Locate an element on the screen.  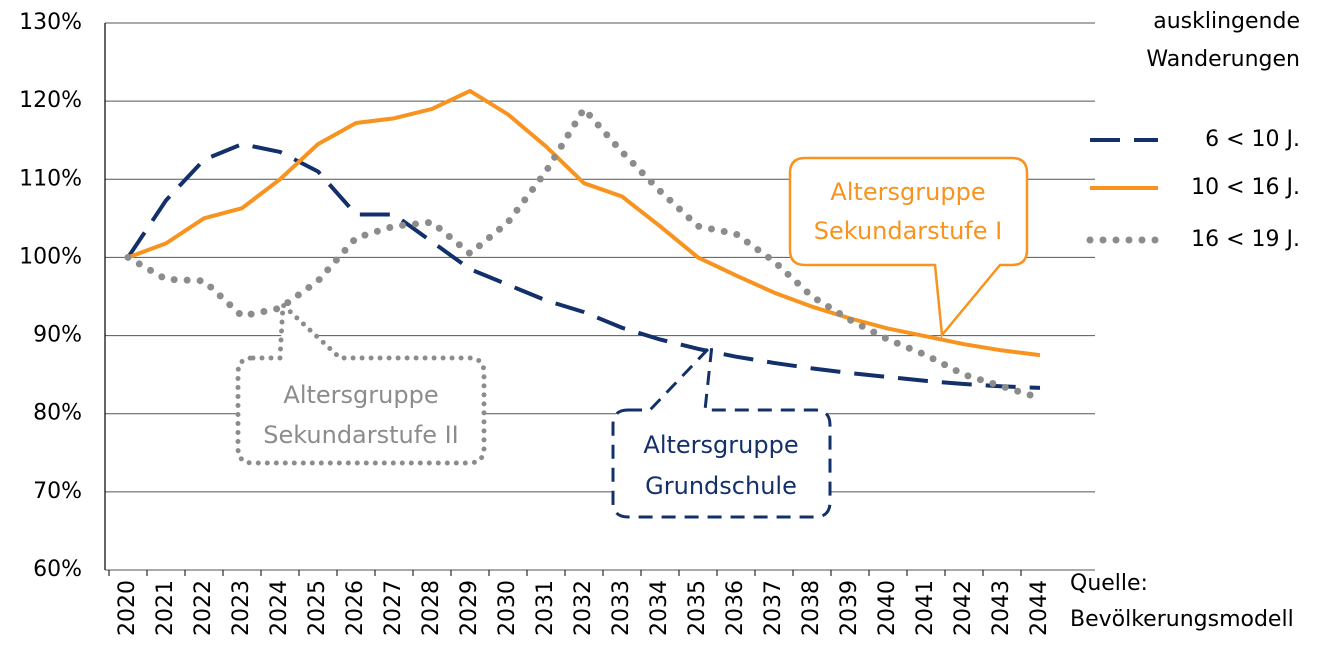
x-tick-label: 2036 is located at coordinates (735, 608).